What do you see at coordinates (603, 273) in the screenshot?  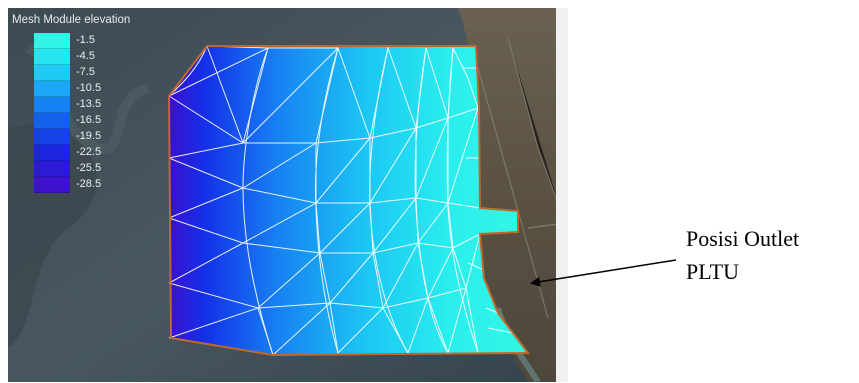 I see `arrow-line` at bounding box center [603, 273].